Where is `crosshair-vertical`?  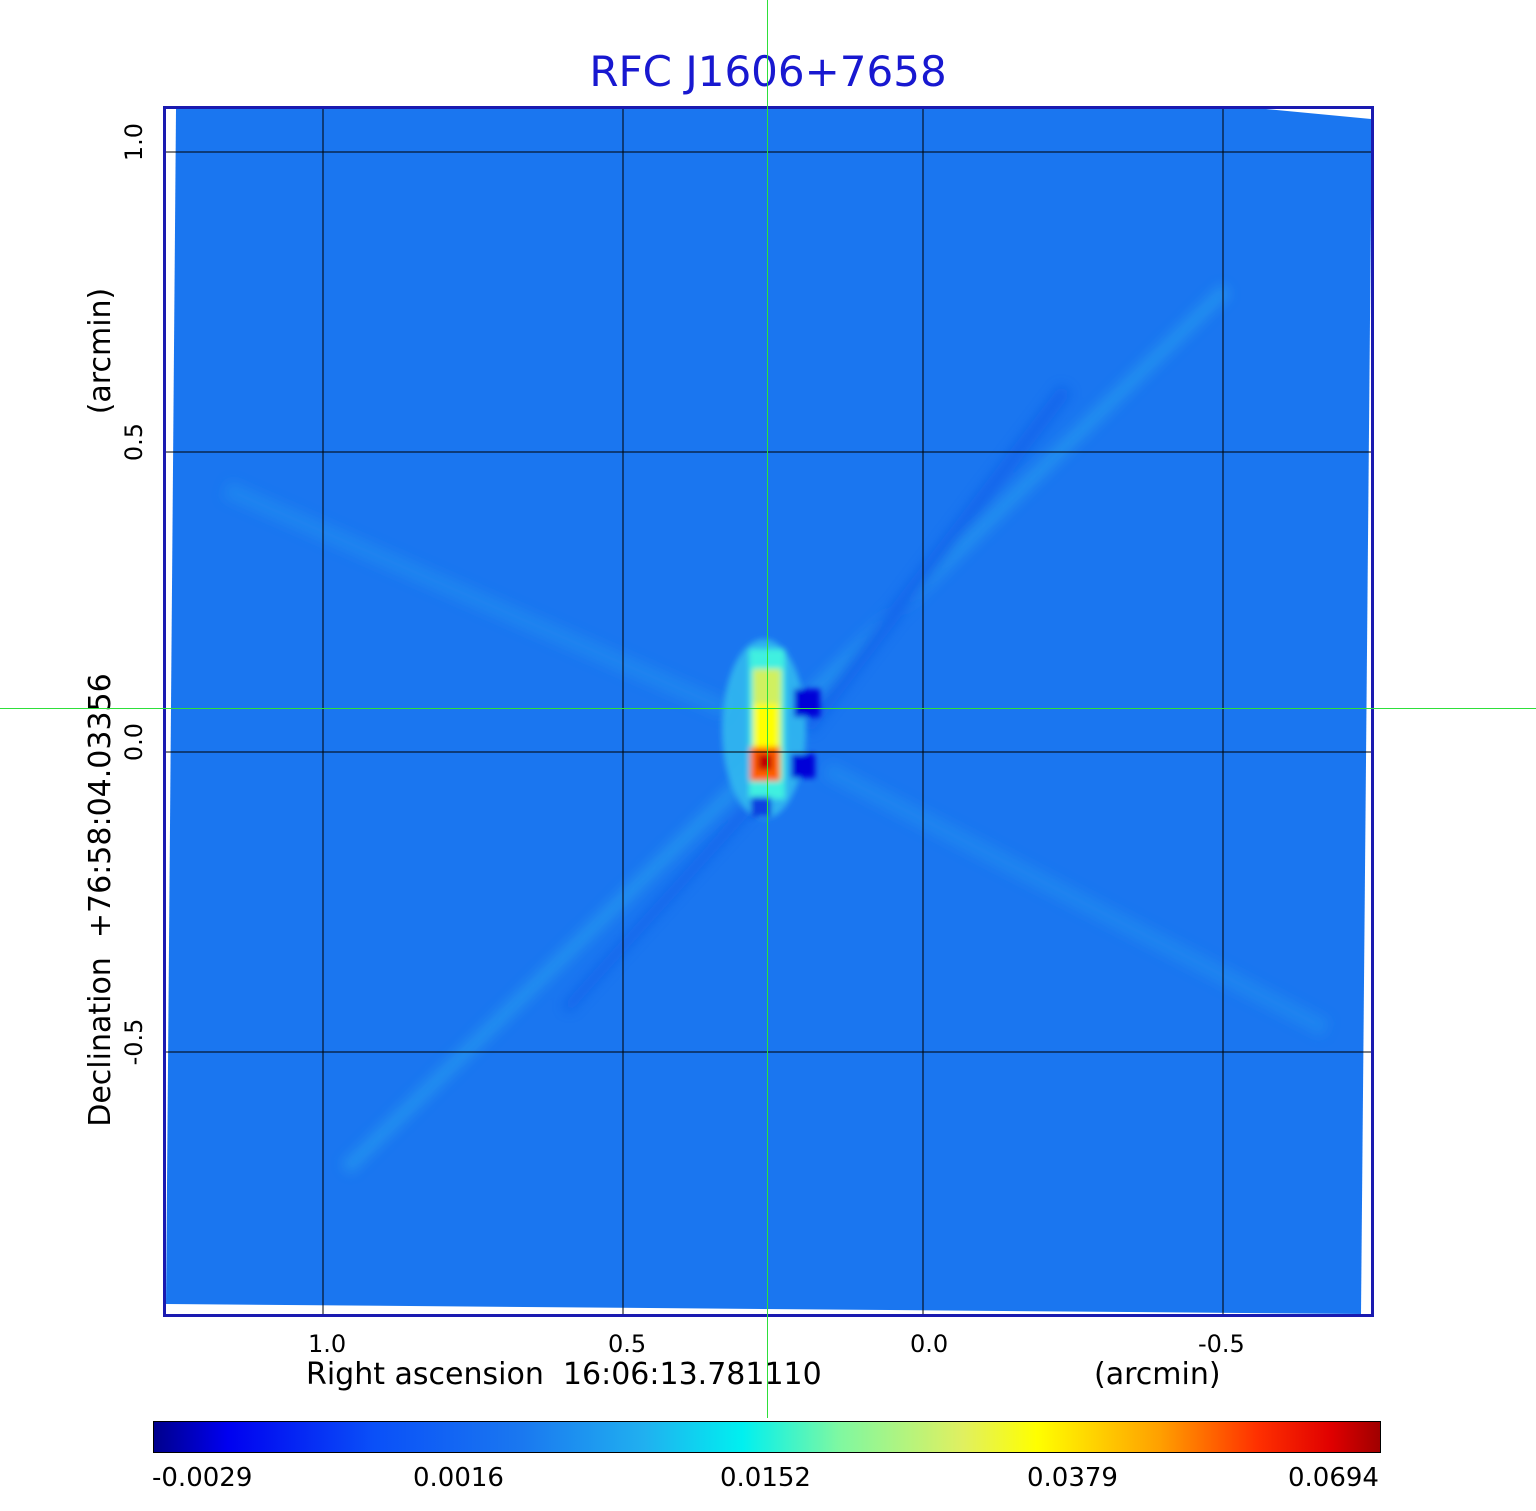
crosshair-vertical is located at coordinates (767, 709).